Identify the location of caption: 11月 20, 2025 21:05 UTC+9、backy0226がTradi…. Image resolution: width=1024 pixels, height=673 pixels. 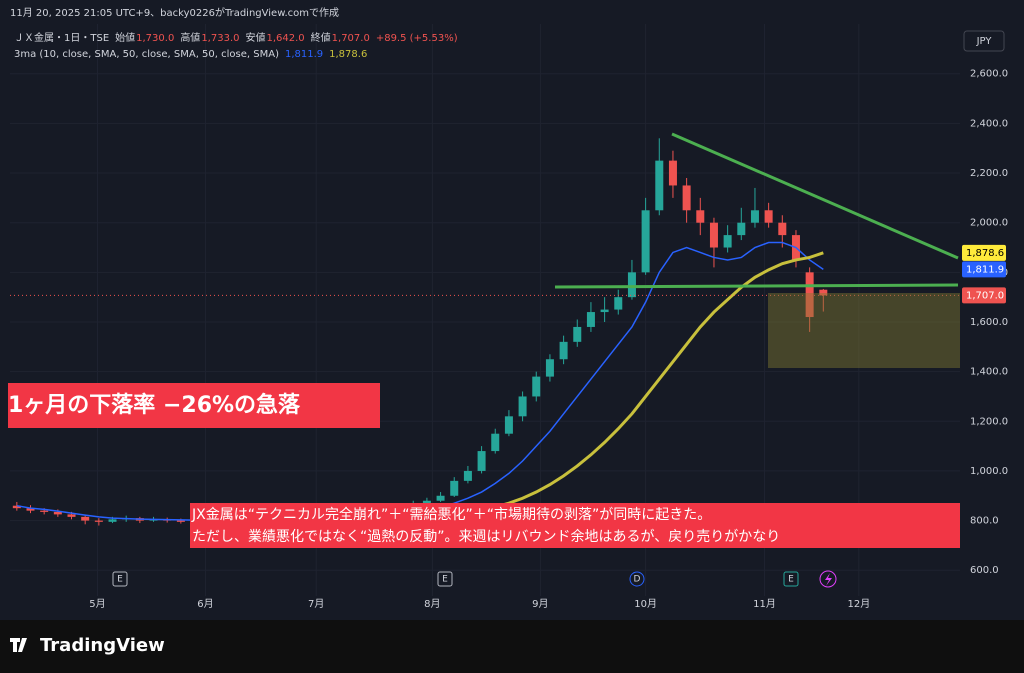
(174, 12).